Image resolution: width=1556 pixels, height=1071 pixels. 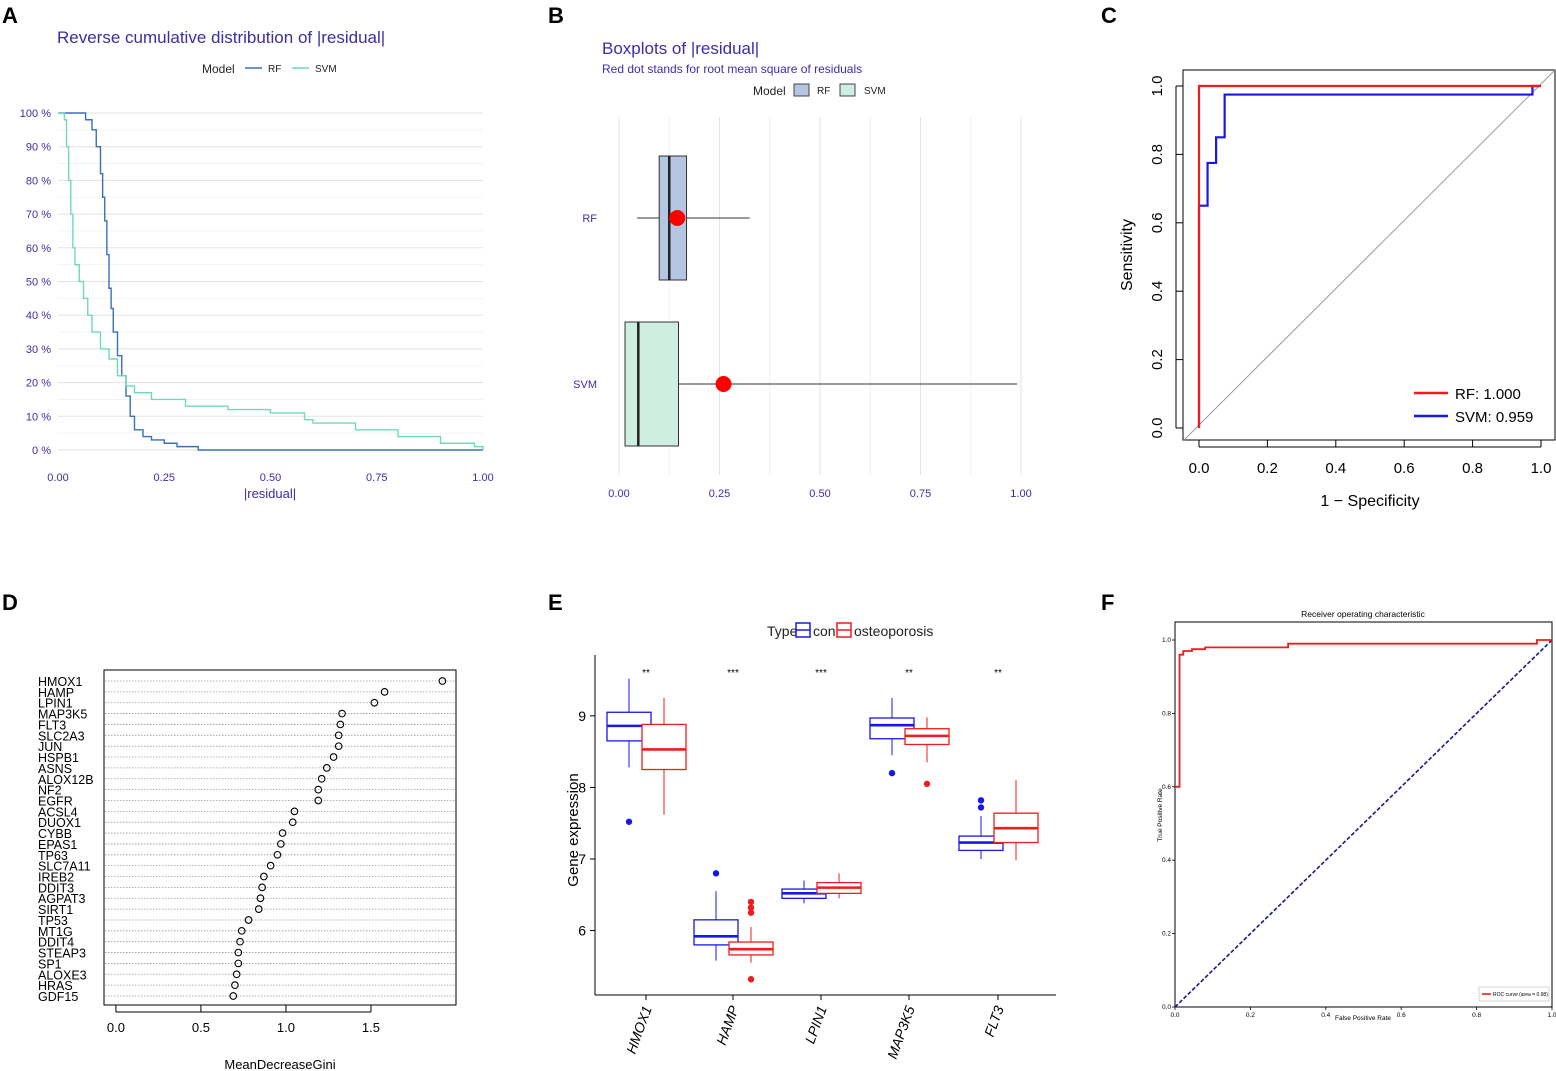 I want to click on chart-a-series-rf, so click(x=270, y=281).